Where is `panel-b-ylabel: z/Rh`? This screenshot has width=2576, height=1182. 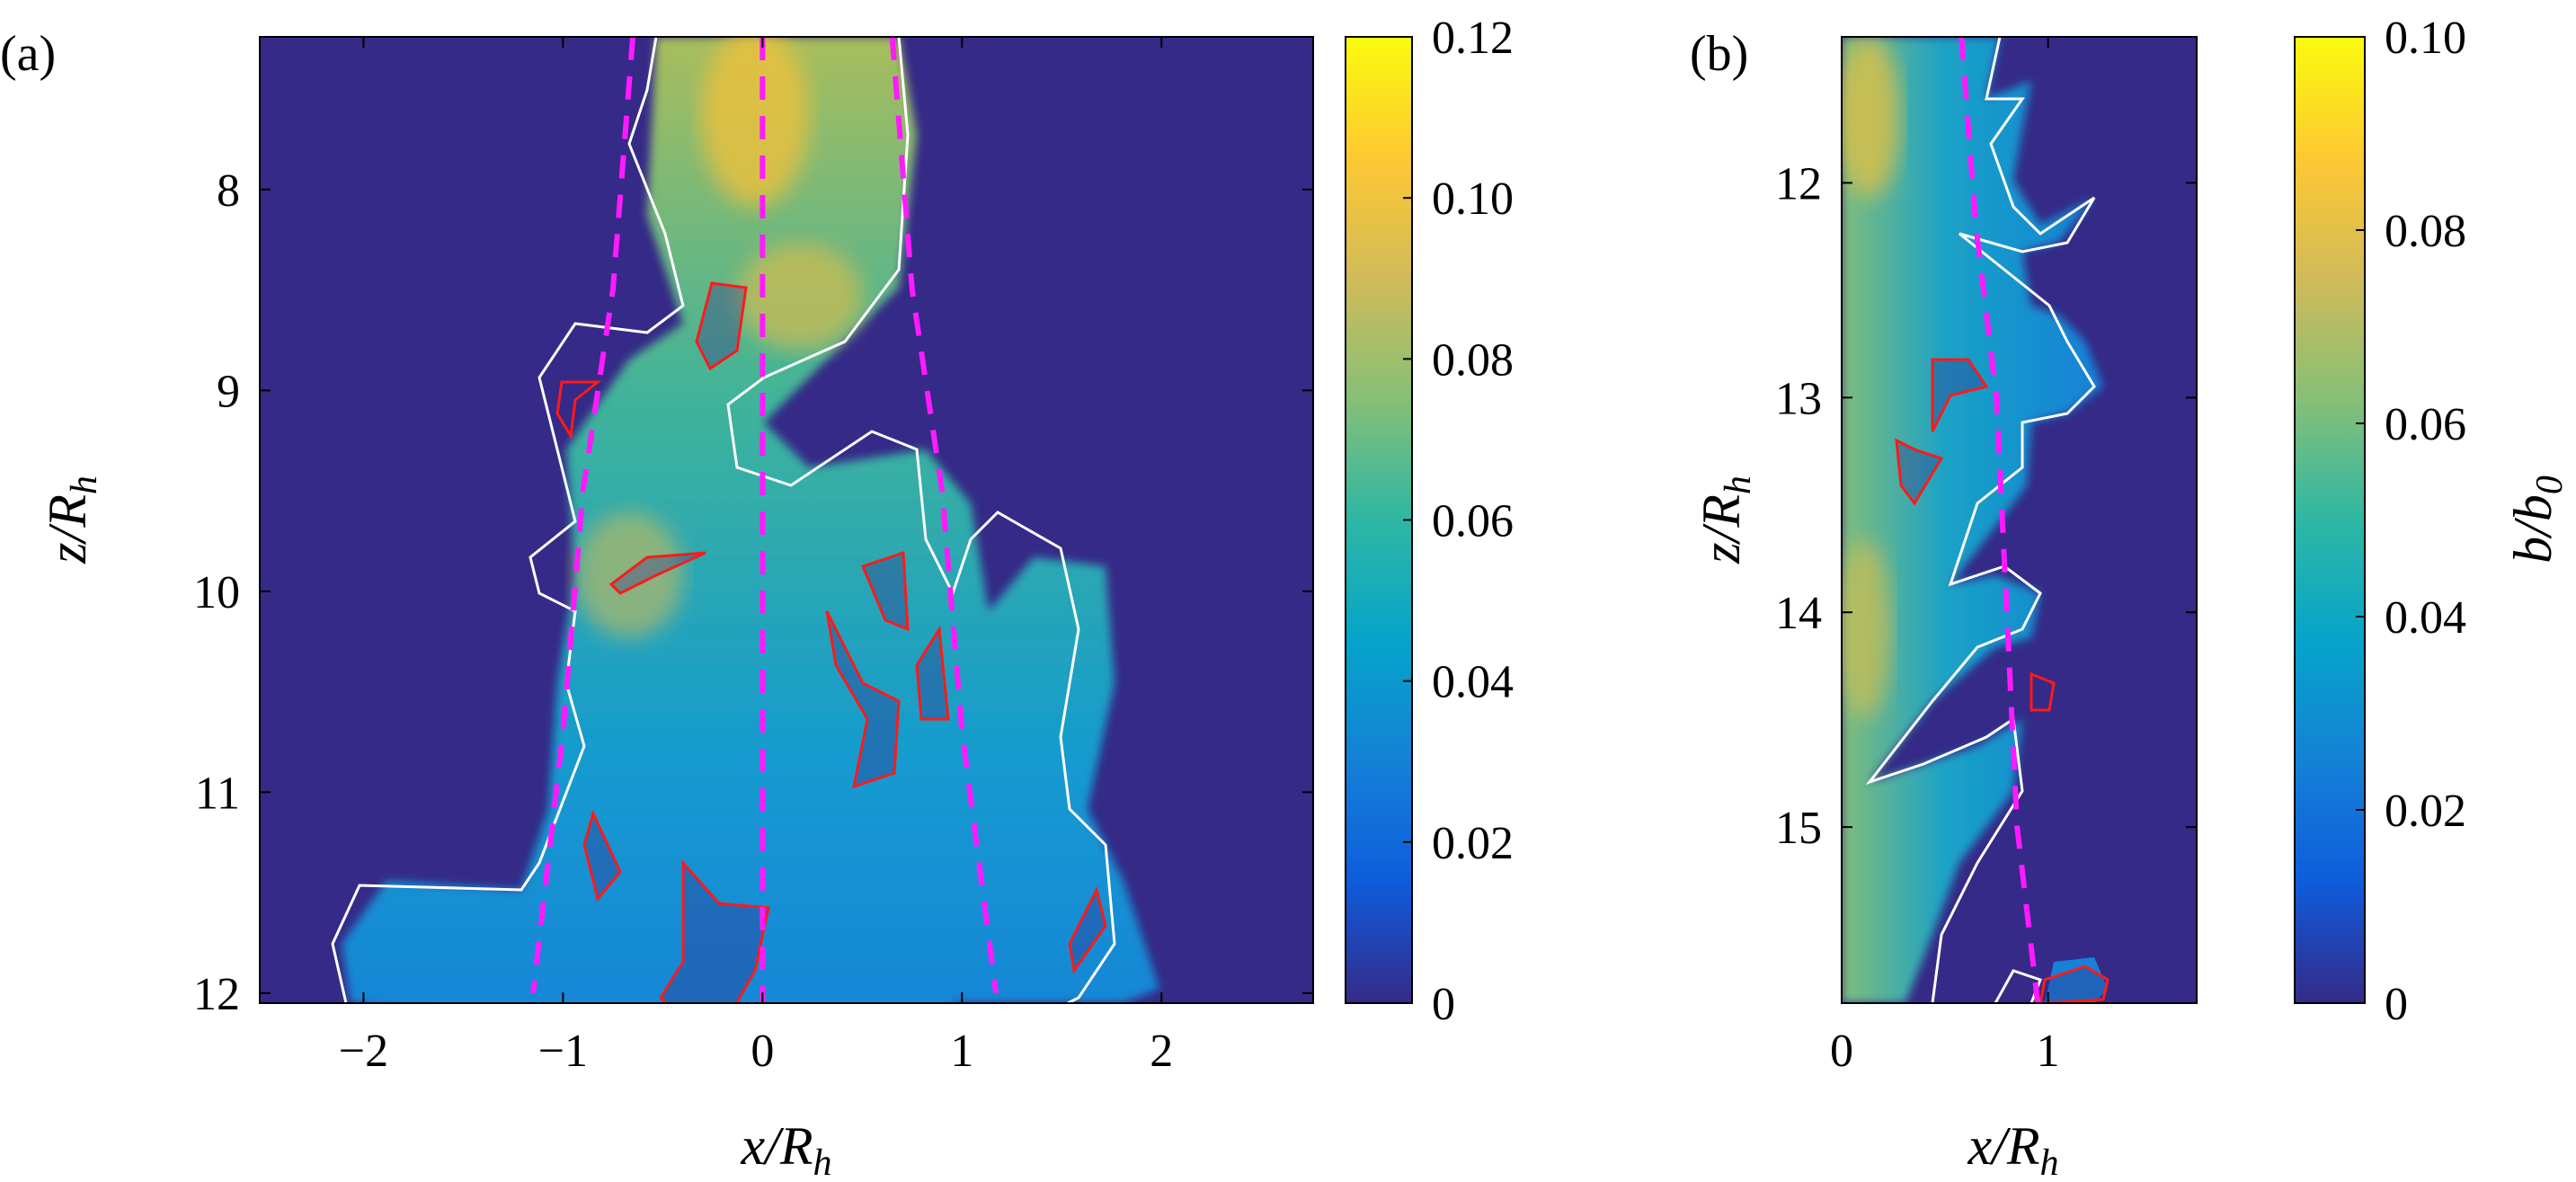
panel-b-ylabel: z/Rh is located at coordinates (1725, 519).